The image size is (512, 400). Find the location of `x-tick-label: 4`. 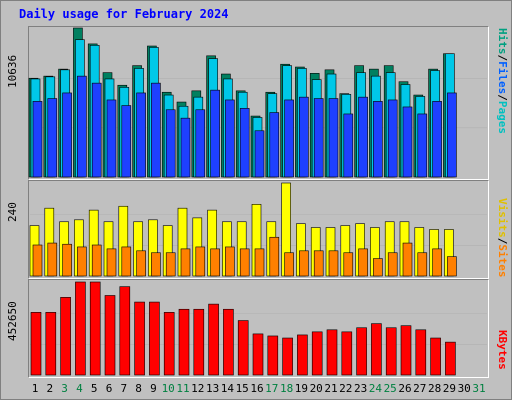

x-tick-label: 4 is located at coordinates (79, 388).